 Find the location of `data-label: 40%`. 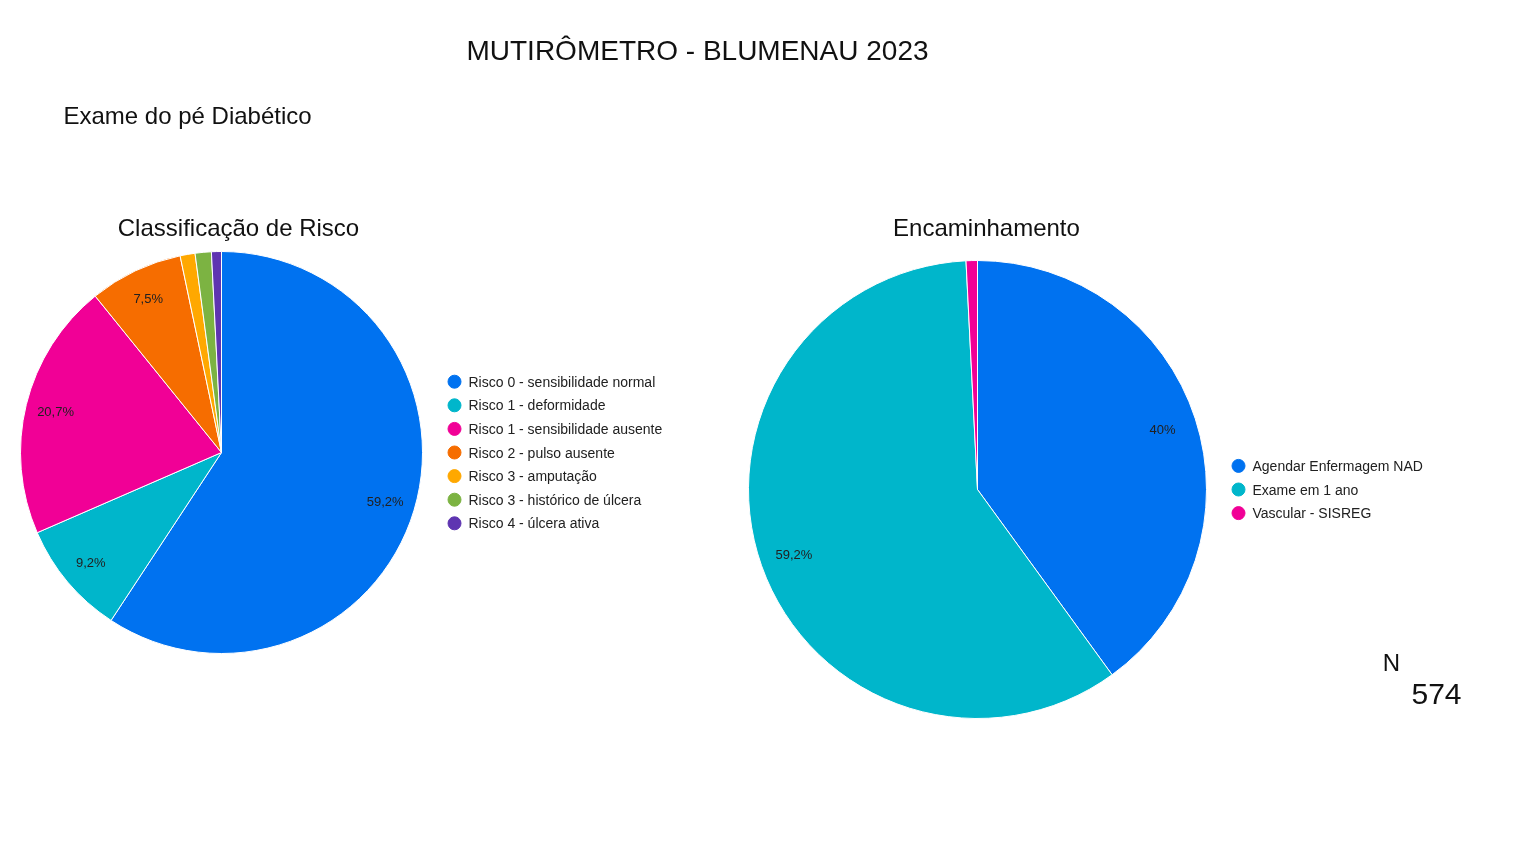

data-label: 40% is located at coordinates (1163, 429).